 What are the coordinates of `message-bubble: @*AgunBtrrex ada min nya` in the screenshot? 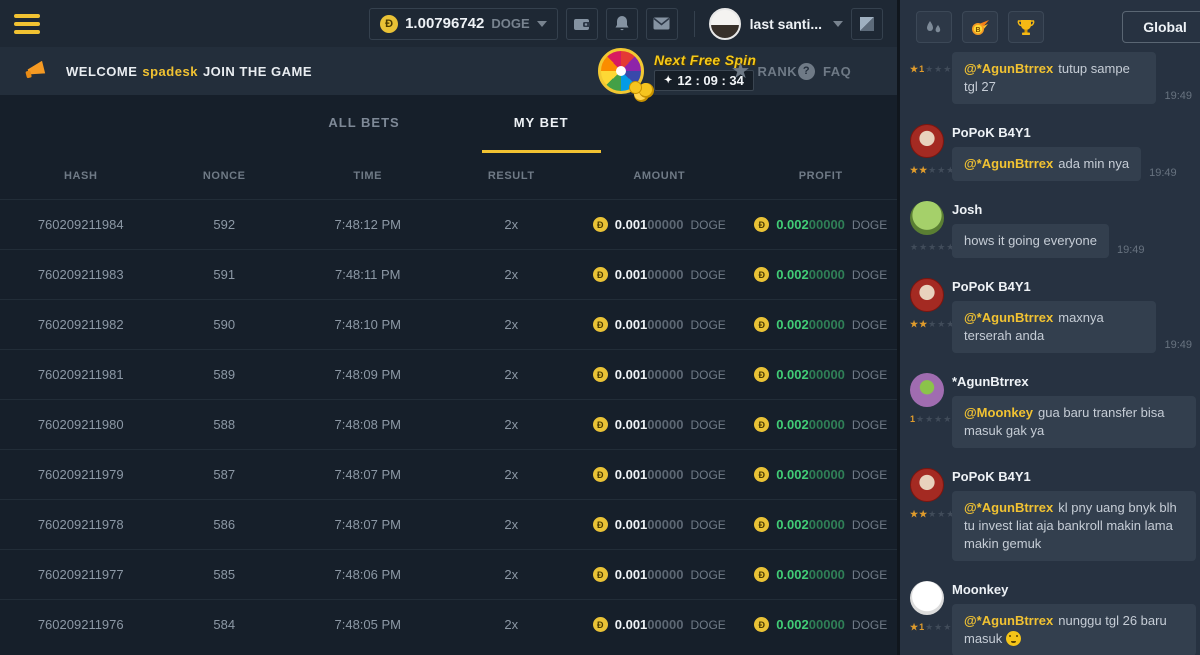 It's located at (1047, 164).